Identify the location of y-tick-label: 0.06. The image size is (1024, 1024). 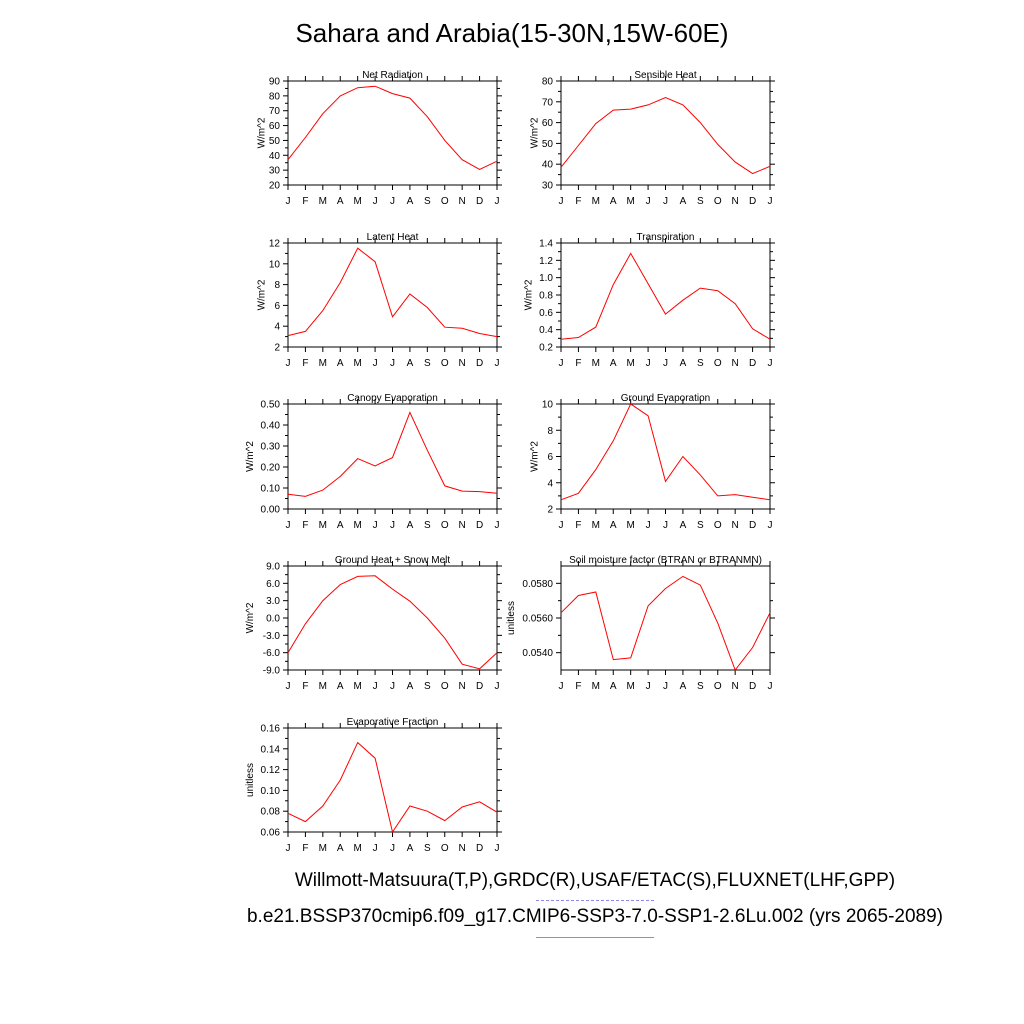
(271, 833).